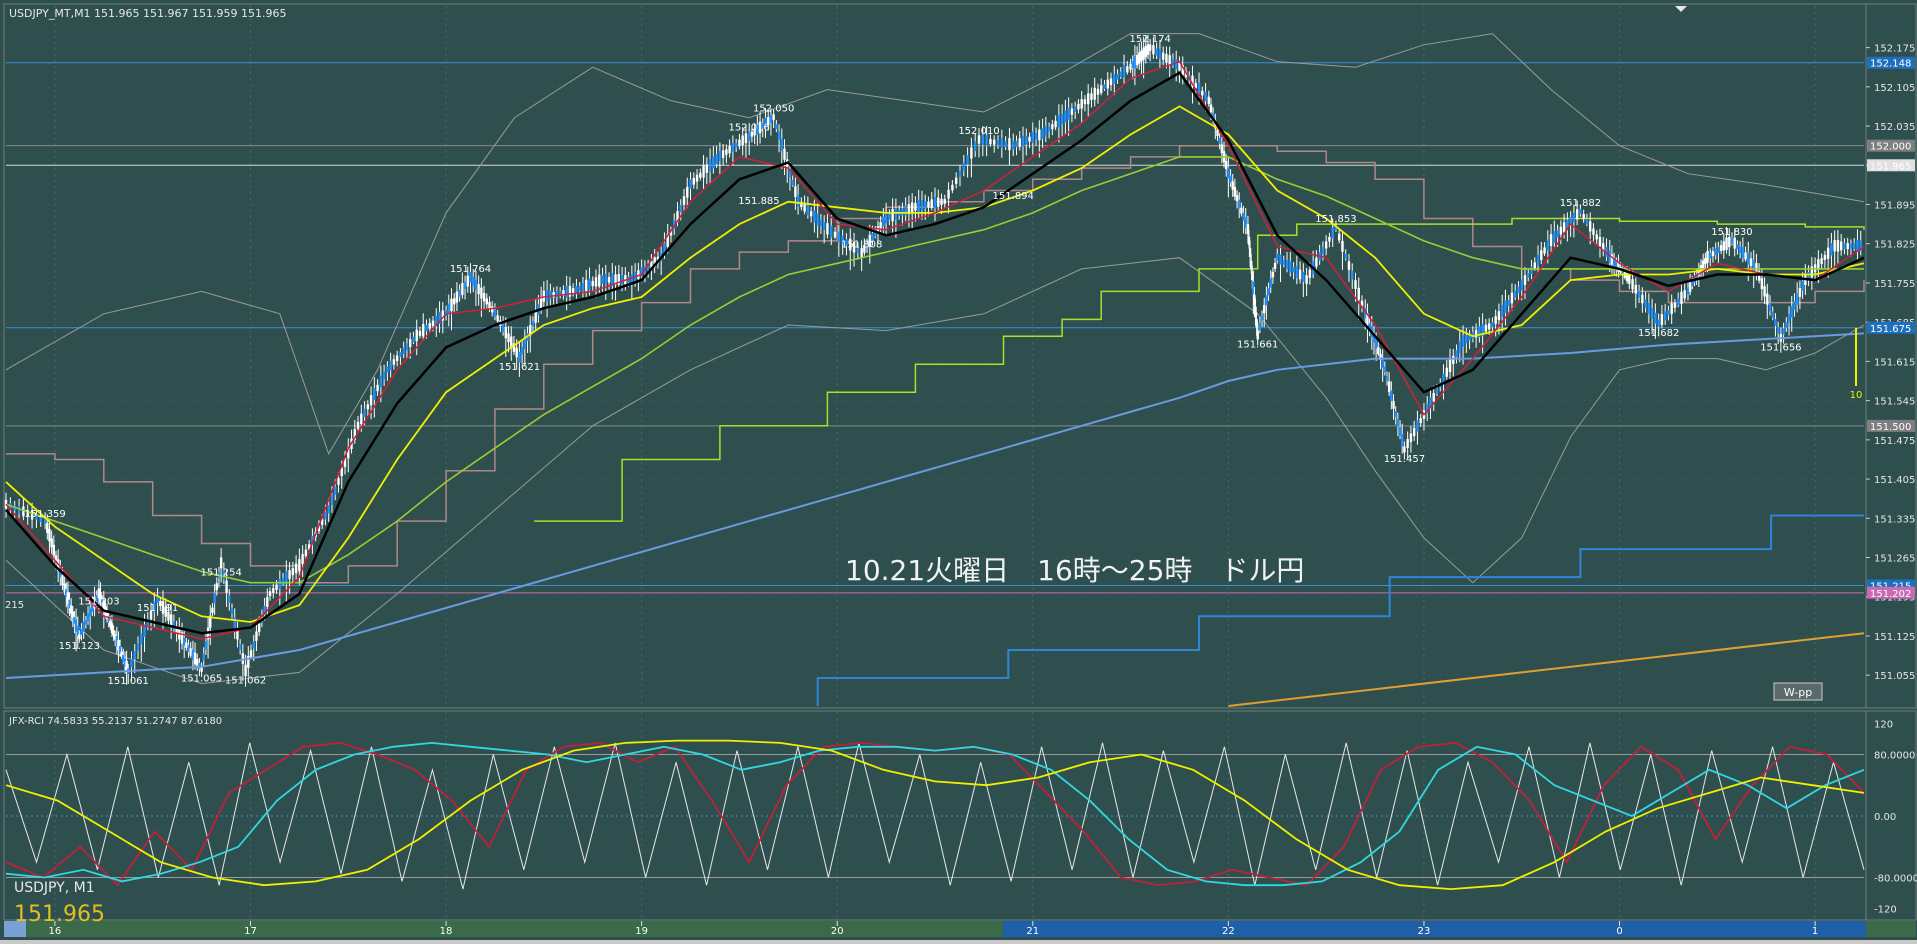 The height and width of the screenshot is (944, 1917). What do you see at coordinates (1340, 610) in the screenshot?
I see `blue-step-line` at bounding box center [1340, 610].